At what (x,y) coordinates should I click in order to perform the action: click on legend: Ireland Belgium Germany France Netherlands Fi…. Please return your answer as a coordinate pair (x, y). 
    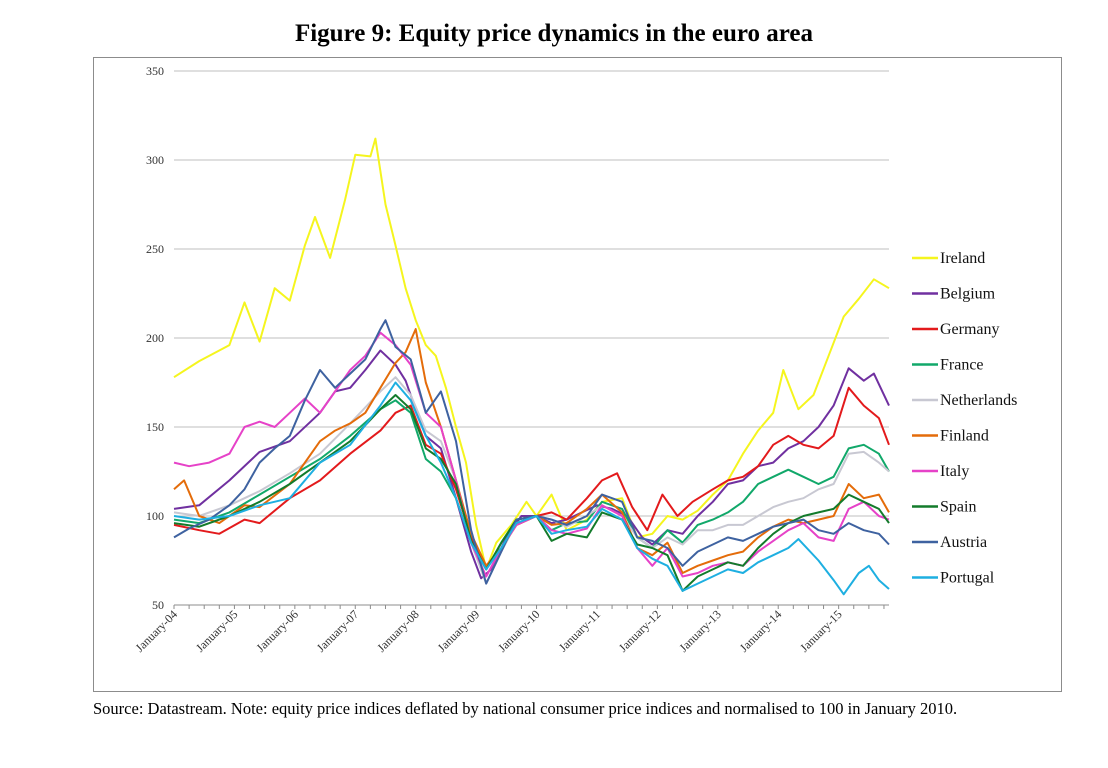
    Looking at the image, I should click on (964, 418).